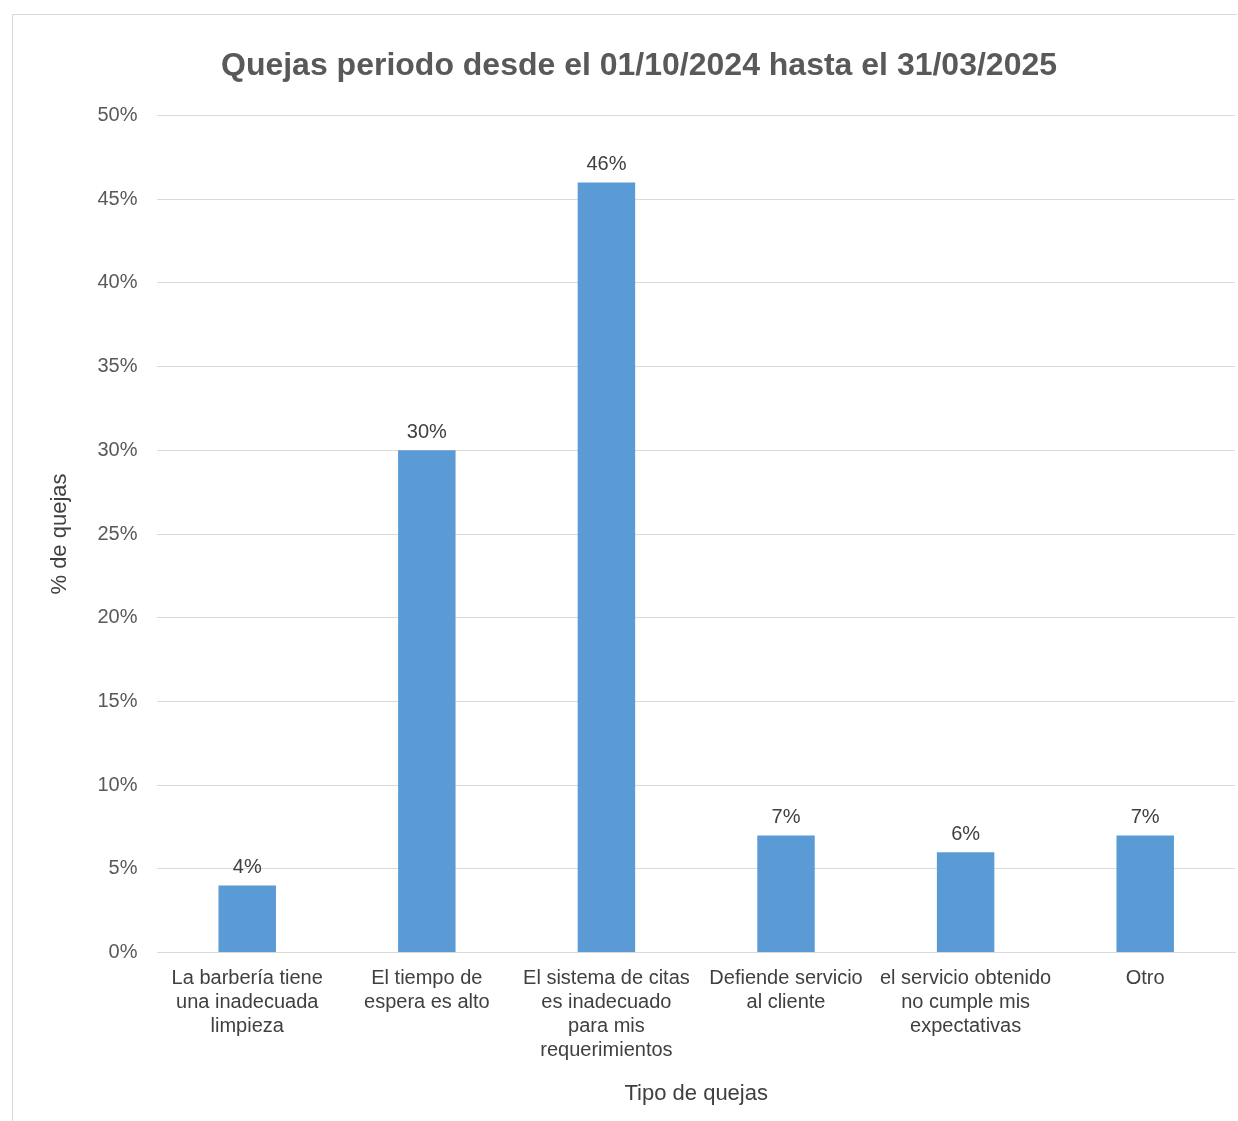  Describe the element at coordinates (786, 989) in the screenshot. I see `x-tick-label: Defiende servicio al cliente` at that location.